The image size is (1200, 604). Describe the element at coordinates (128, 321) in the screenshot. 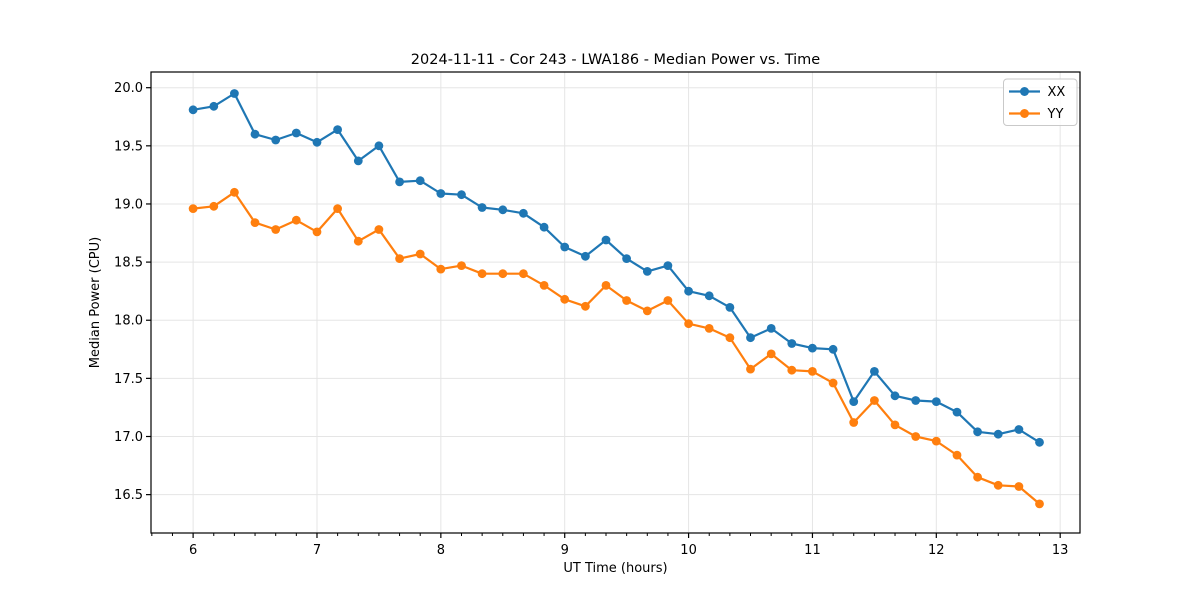

I see `y-tick-label: 18.0` at that location.